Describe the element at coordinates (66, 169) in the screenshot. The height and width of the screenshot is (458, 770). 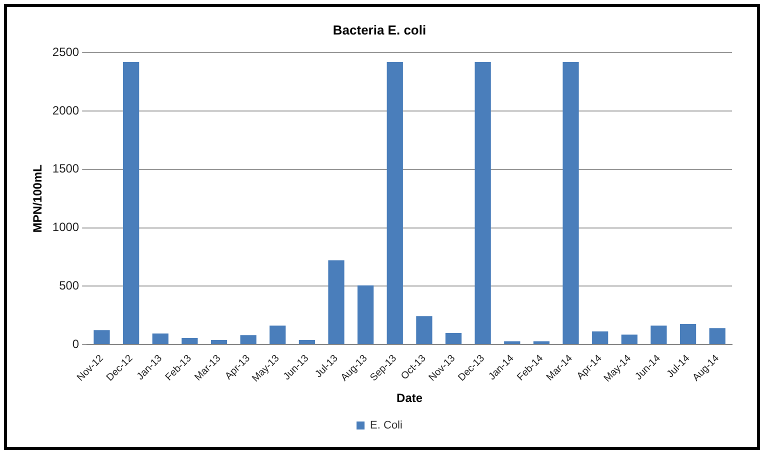
I see `y-tick-label: 1500` at that location.